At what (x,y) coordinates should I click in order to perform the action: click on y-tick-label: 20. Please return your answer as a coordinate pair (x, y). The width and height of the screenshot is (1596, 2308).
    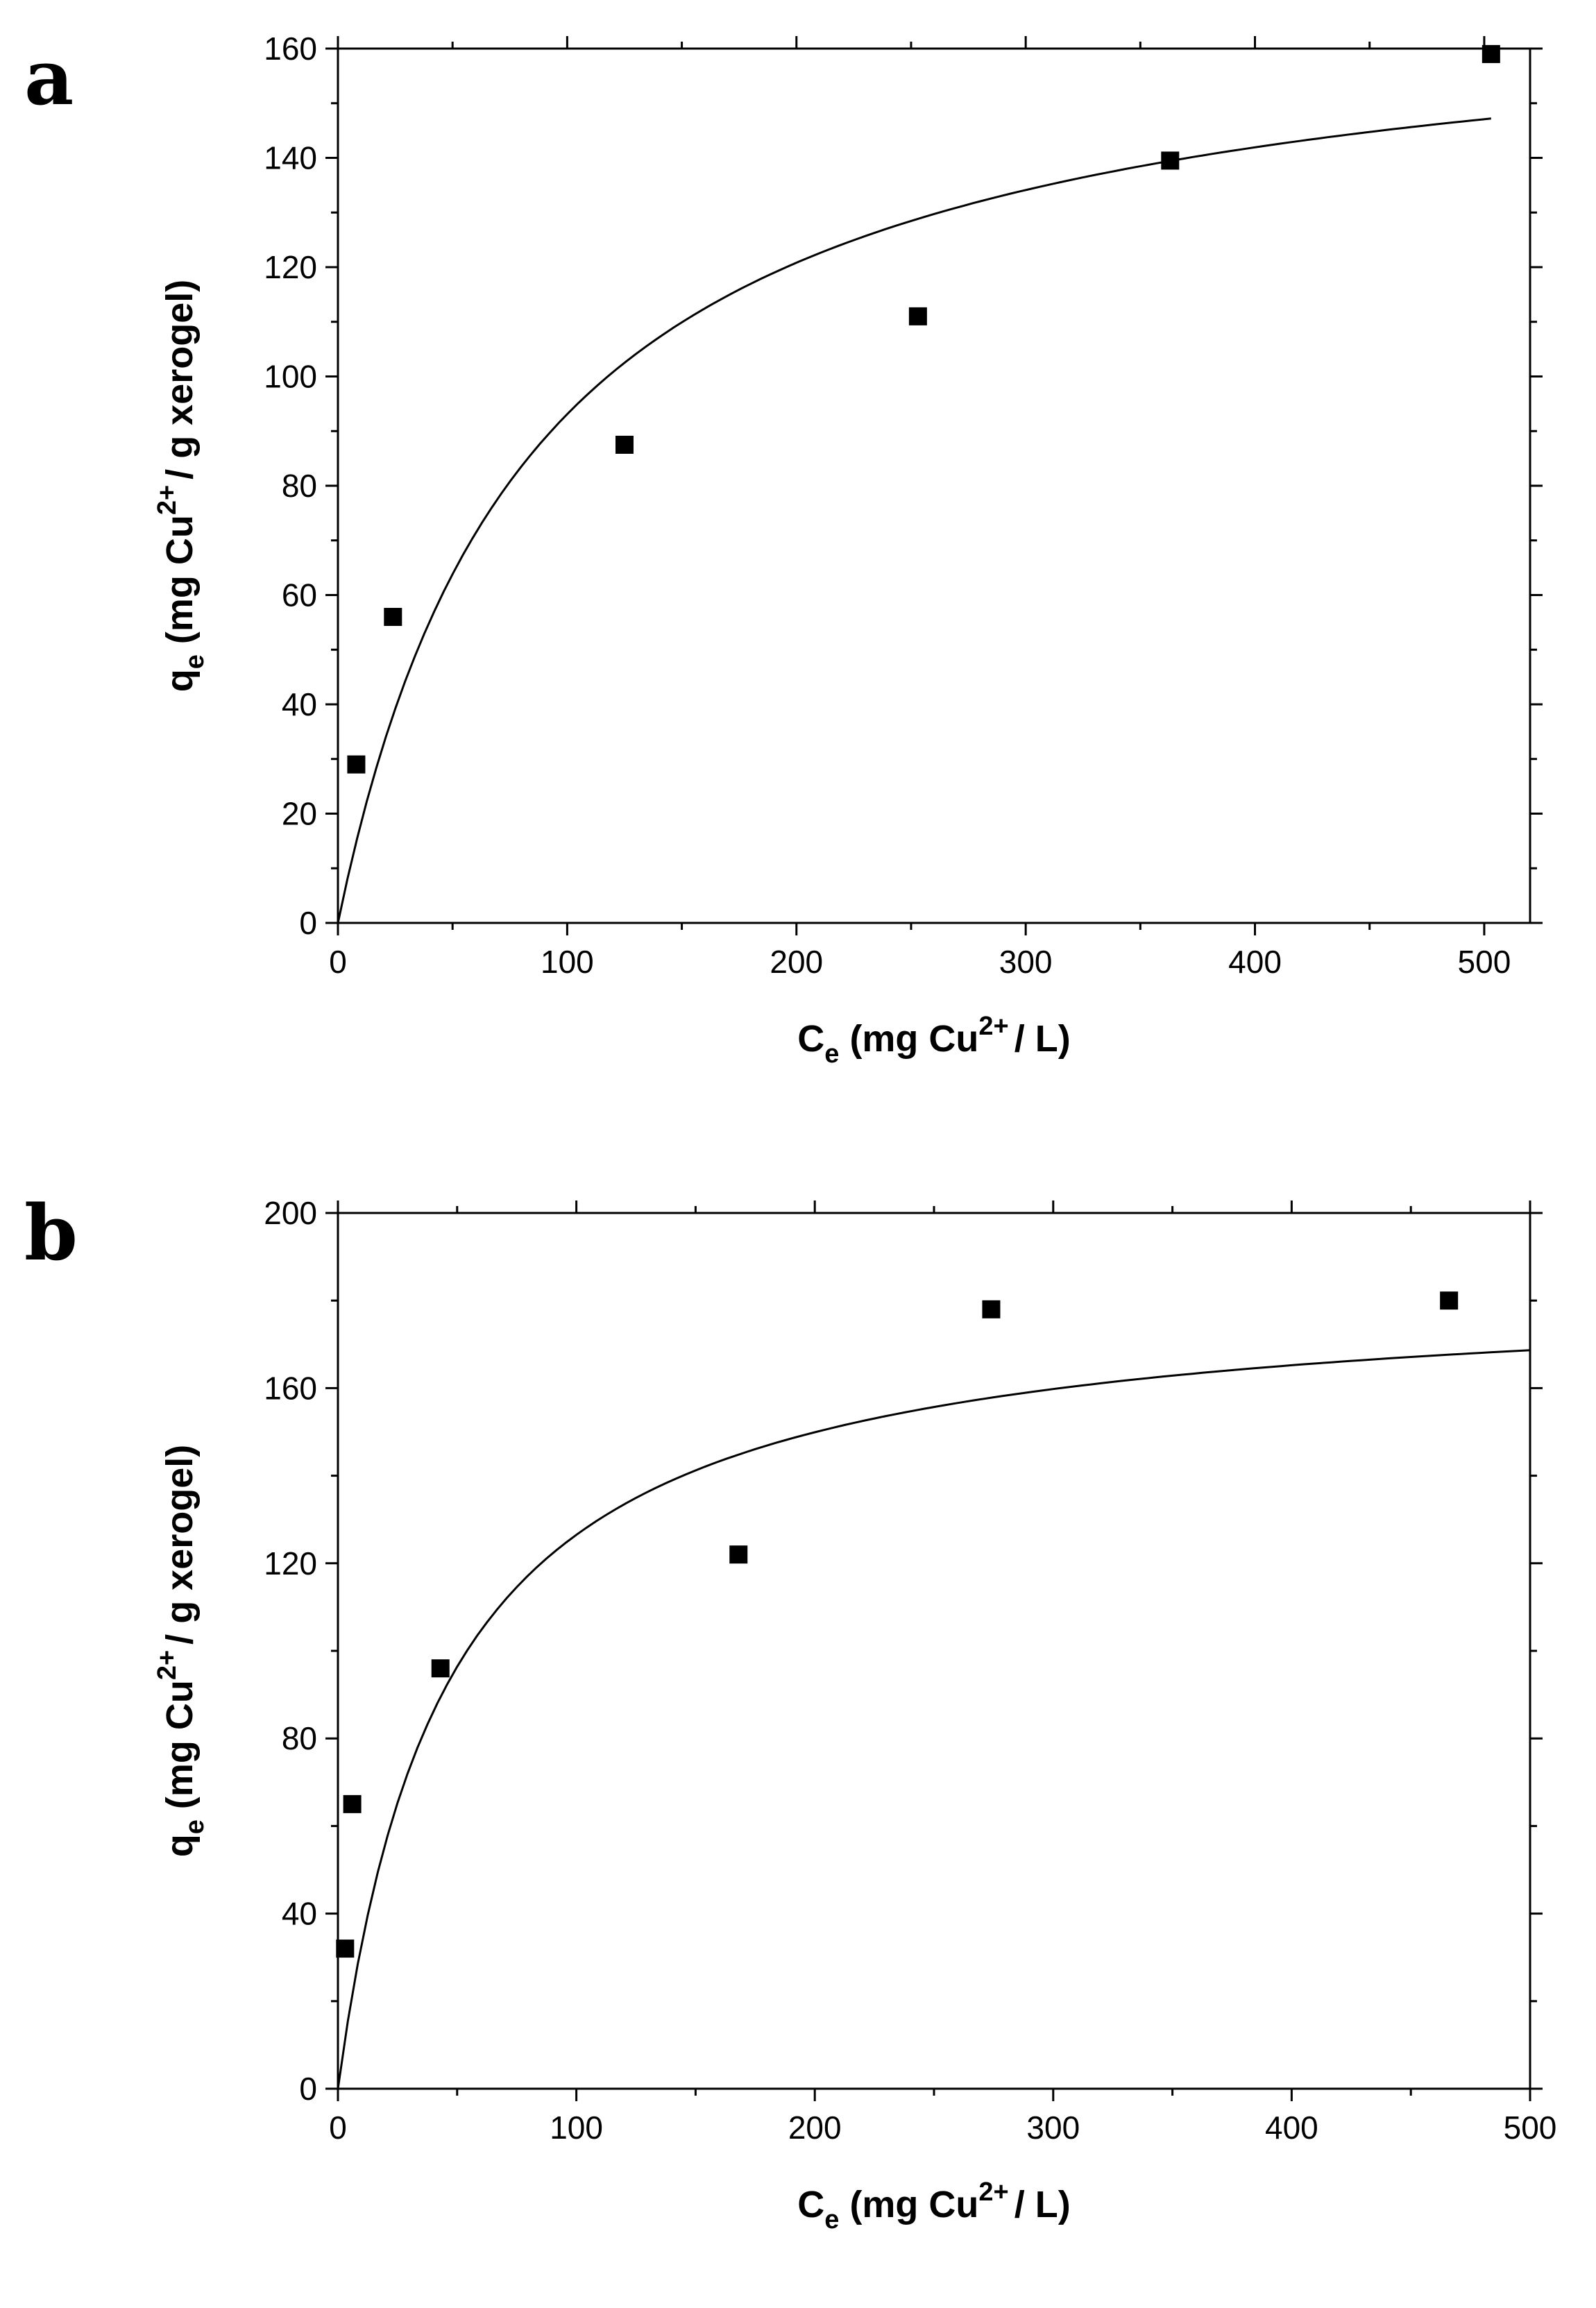
    Looking at the image, I should click on (299, 814).